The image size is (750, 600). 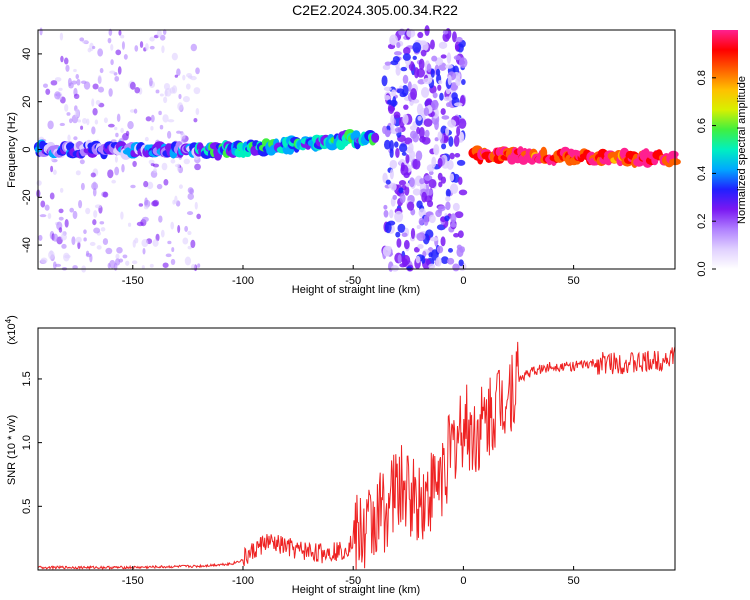 What do you see at coordinates (287, 145) in the screenshot?
I see `heatmap-feature` at bounding box center [287, 145].